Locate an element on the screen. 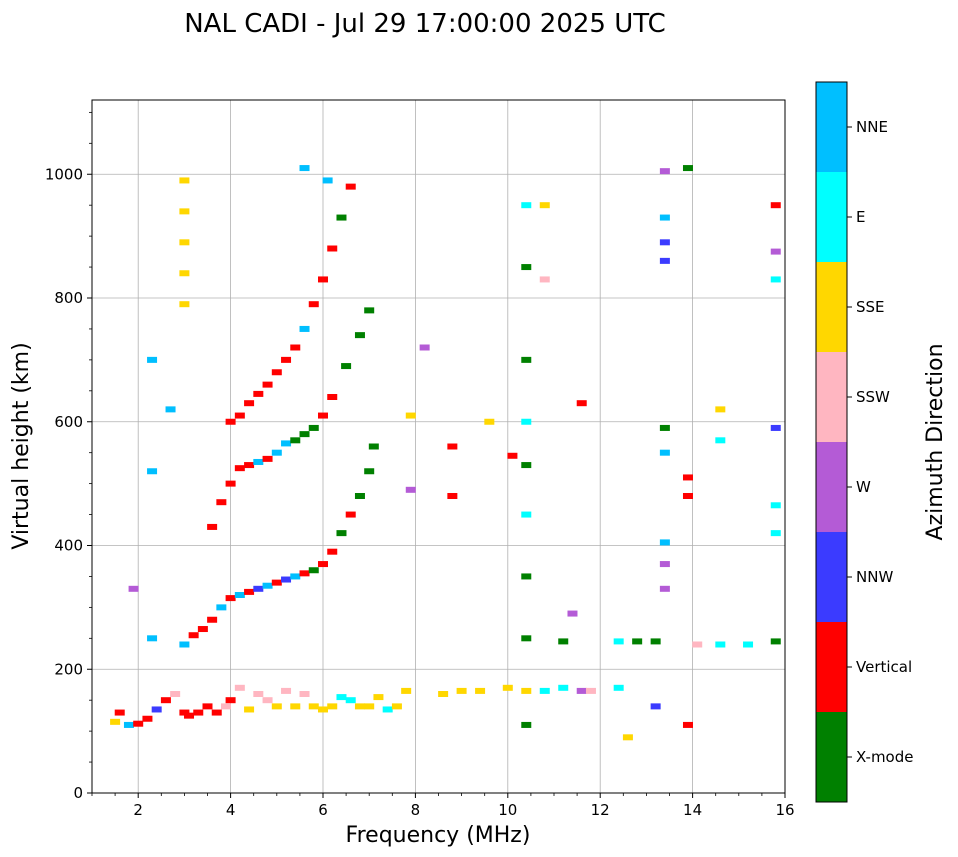  x-axis-label: Frequency (MHz) is located at coordinates (438, 835).